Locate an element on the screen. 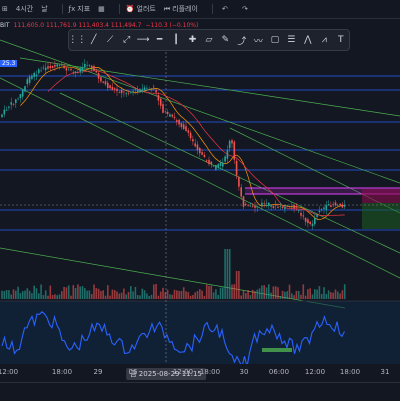 Image resolution: width=400 pixels, height=401 pixels. pen-icon: ✎ is located at coordinates (225, 40).